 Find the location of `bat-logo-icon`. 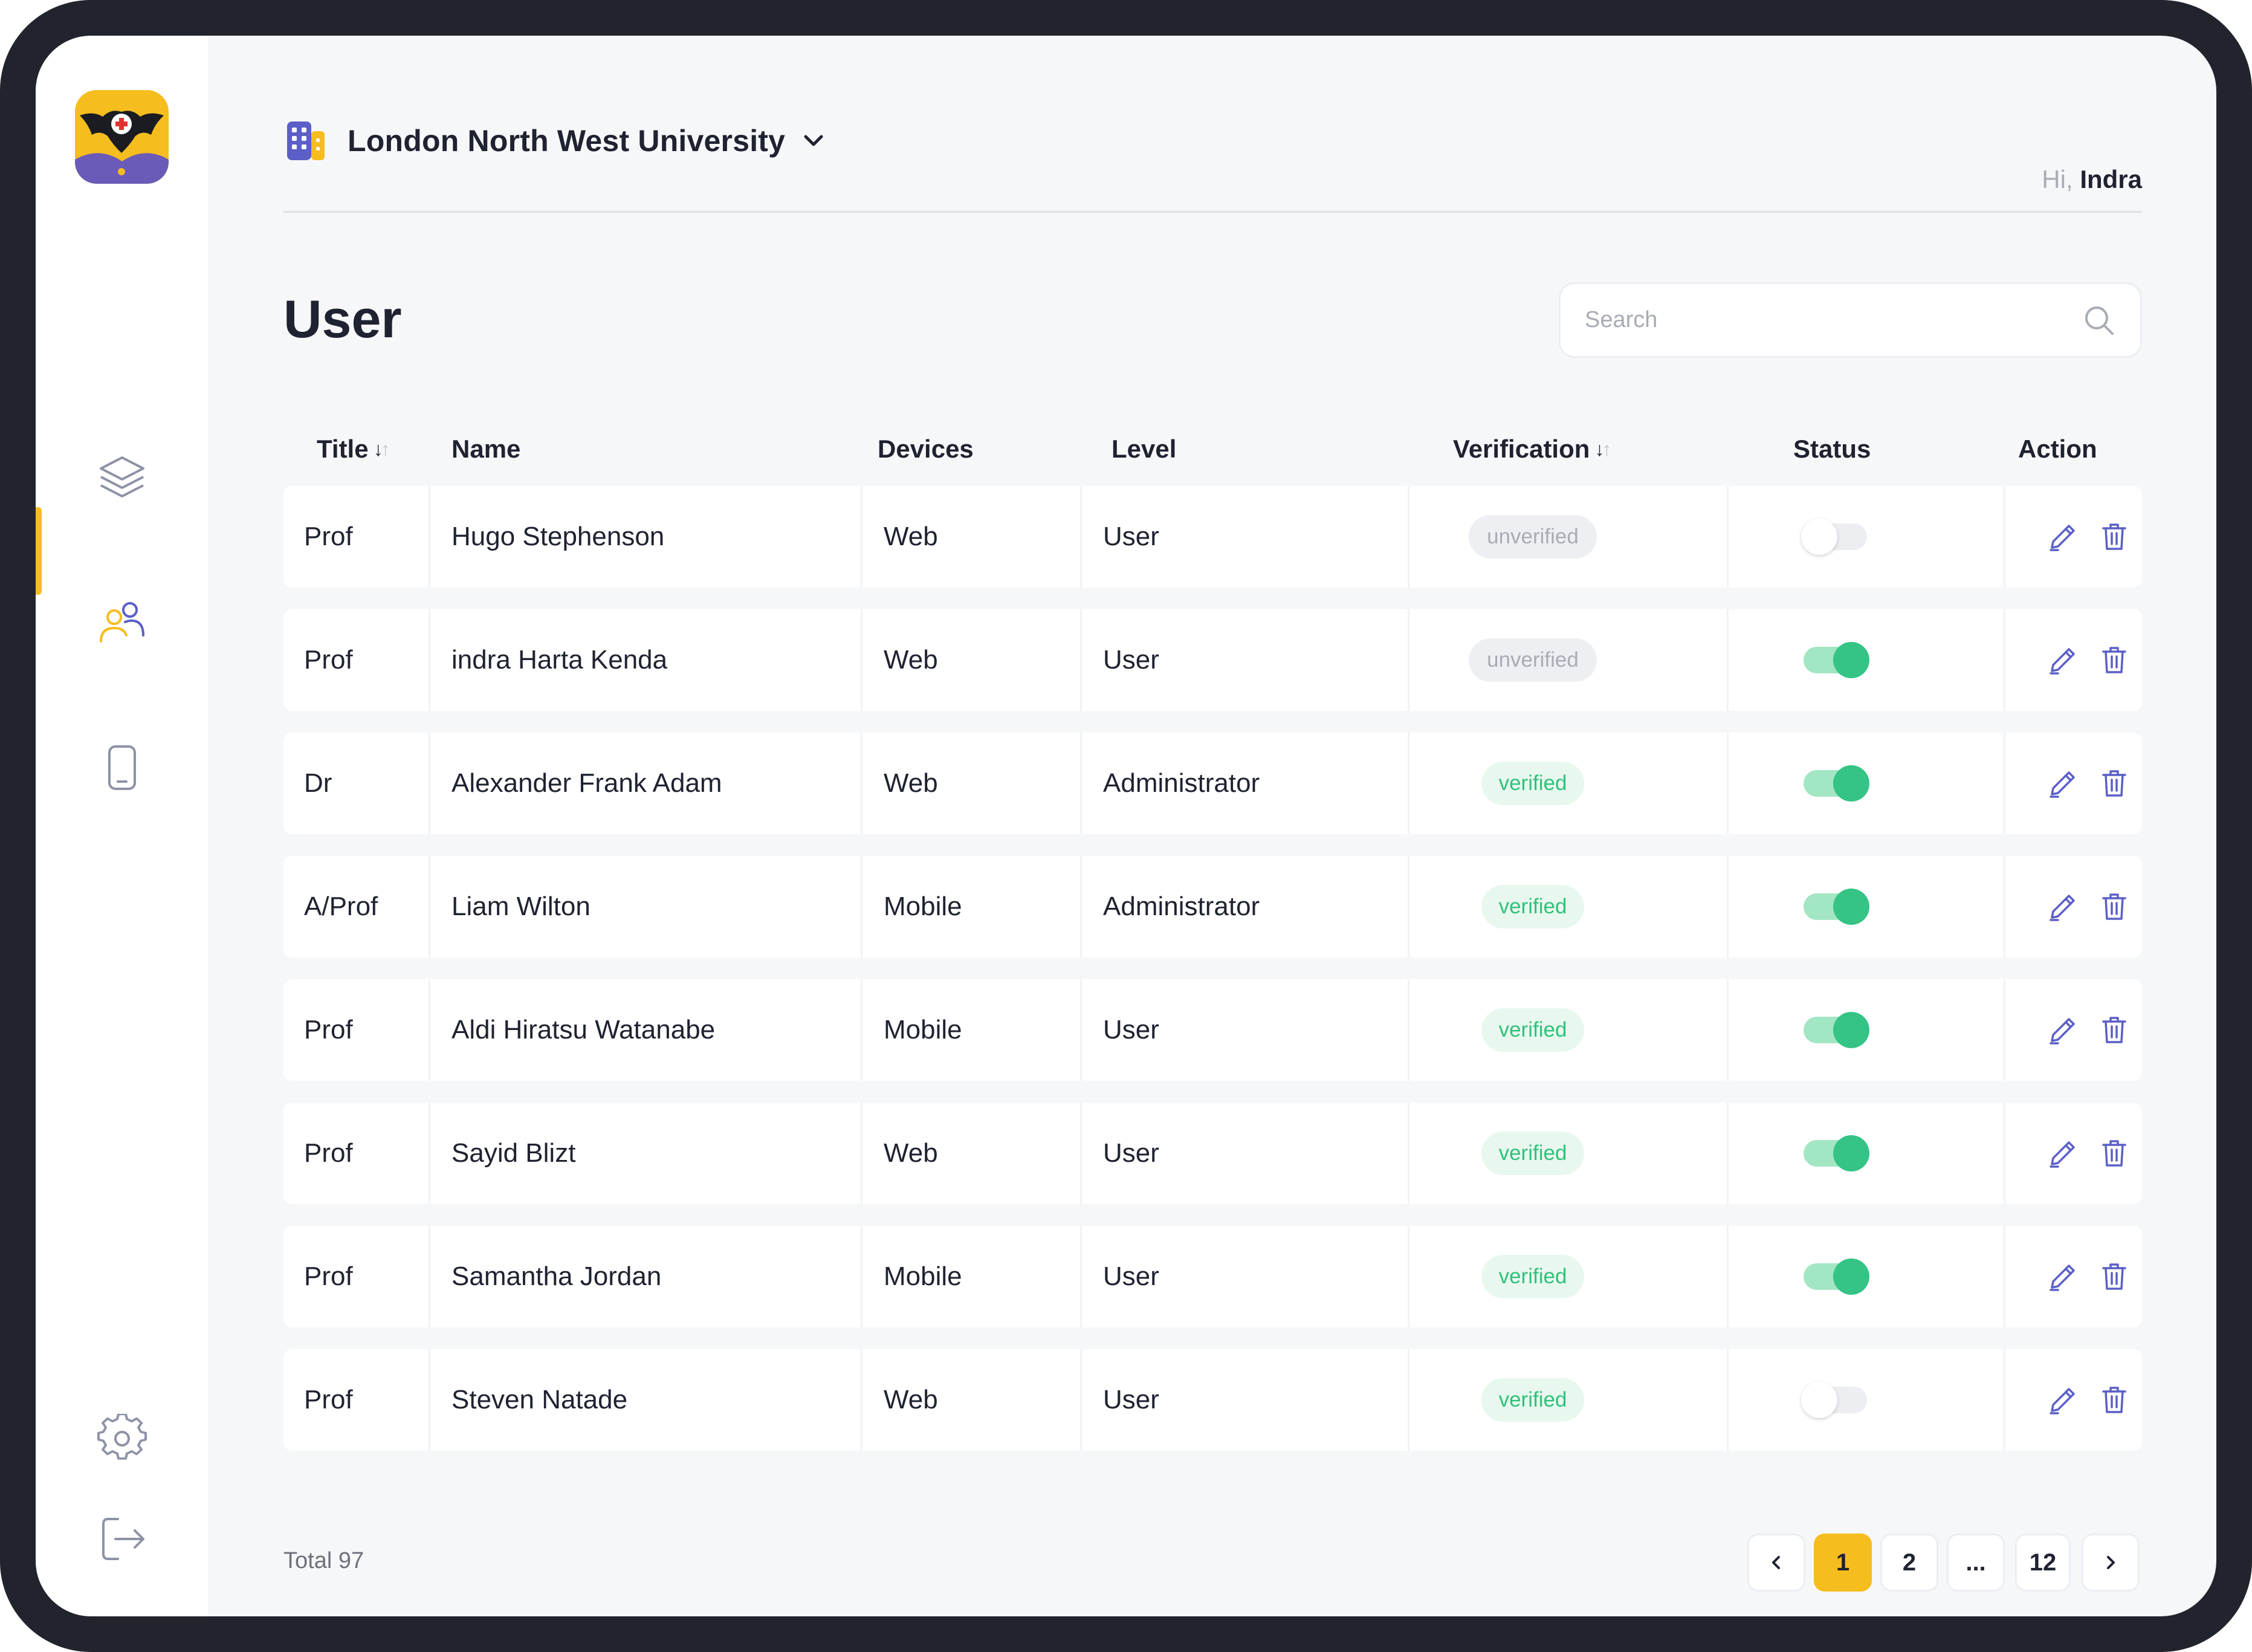

bat-logo-icon is located at coordinates (122, 137).